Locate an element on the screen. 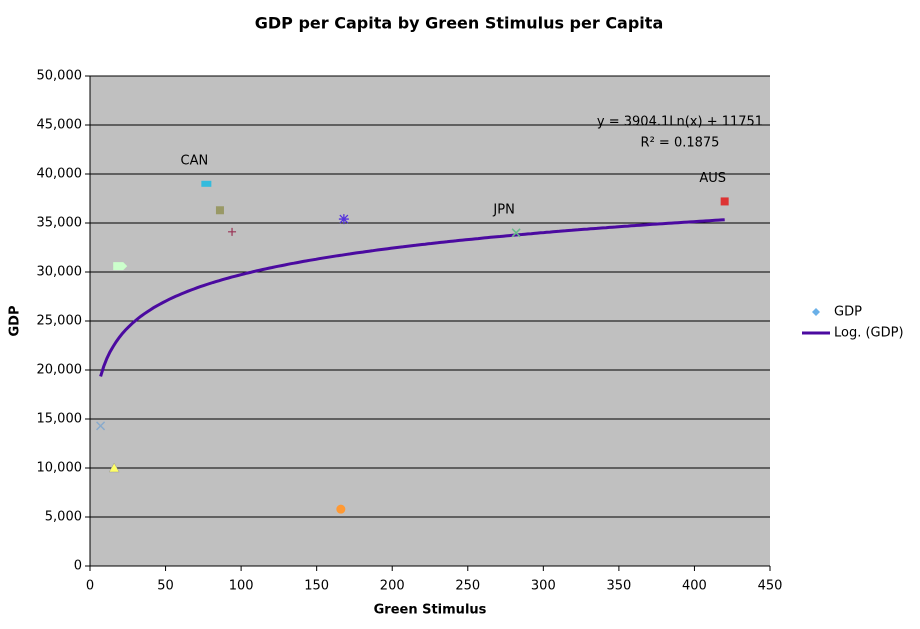 Image resolution: width=920 pixels, height=629 pixels. y-tick-label: 35,000 is located at coordinates (60, 223).